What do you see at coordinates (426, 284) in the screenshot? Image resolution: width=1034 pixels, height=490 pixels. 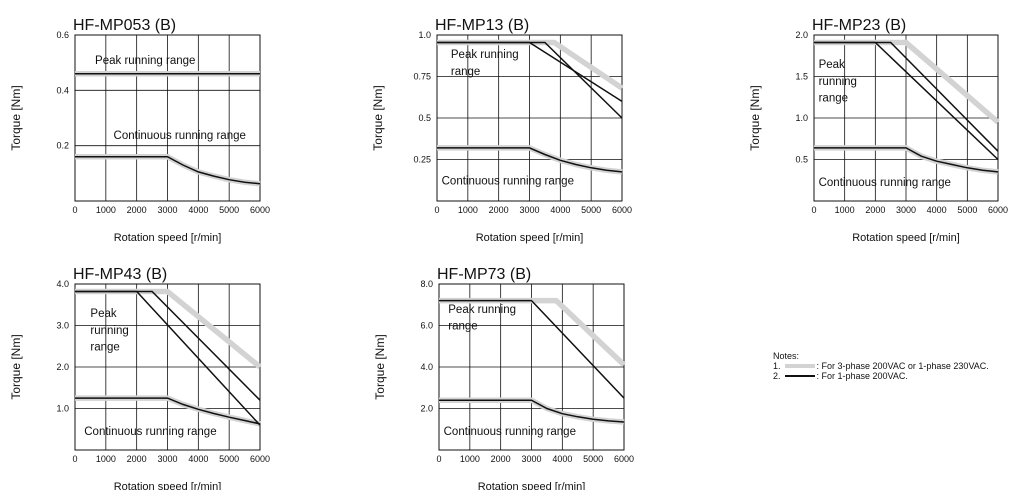 I see `y-tick-label: 8.0` at bounding box center [426, 284].